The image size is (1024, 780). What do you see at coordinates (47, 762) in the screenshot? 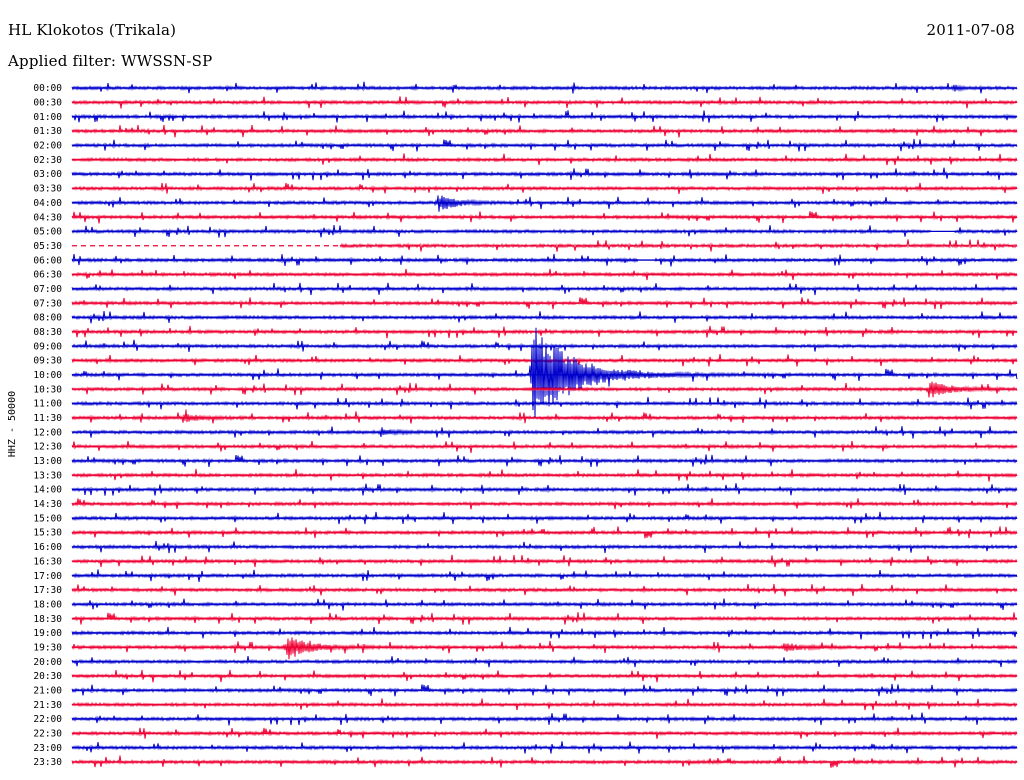
I see `tick-label: 23:30` at bounding box center [47, 762].